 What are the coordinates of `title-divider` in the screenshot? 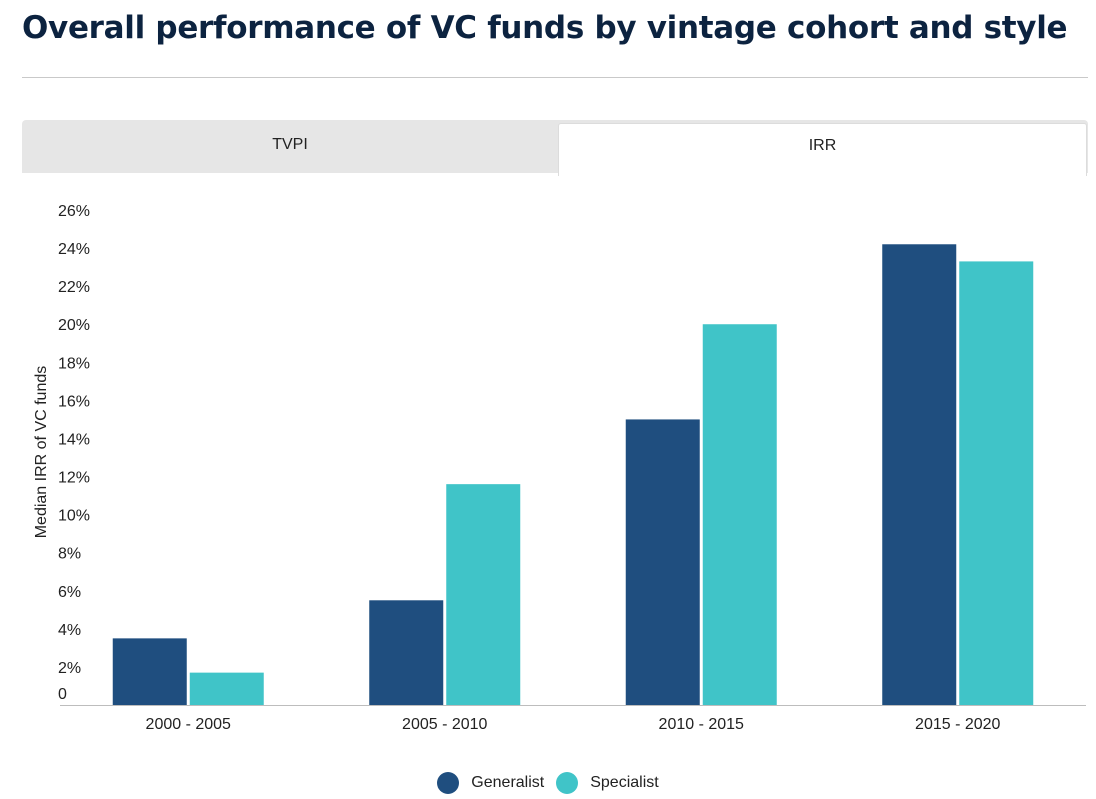 It's located at (555, 77).